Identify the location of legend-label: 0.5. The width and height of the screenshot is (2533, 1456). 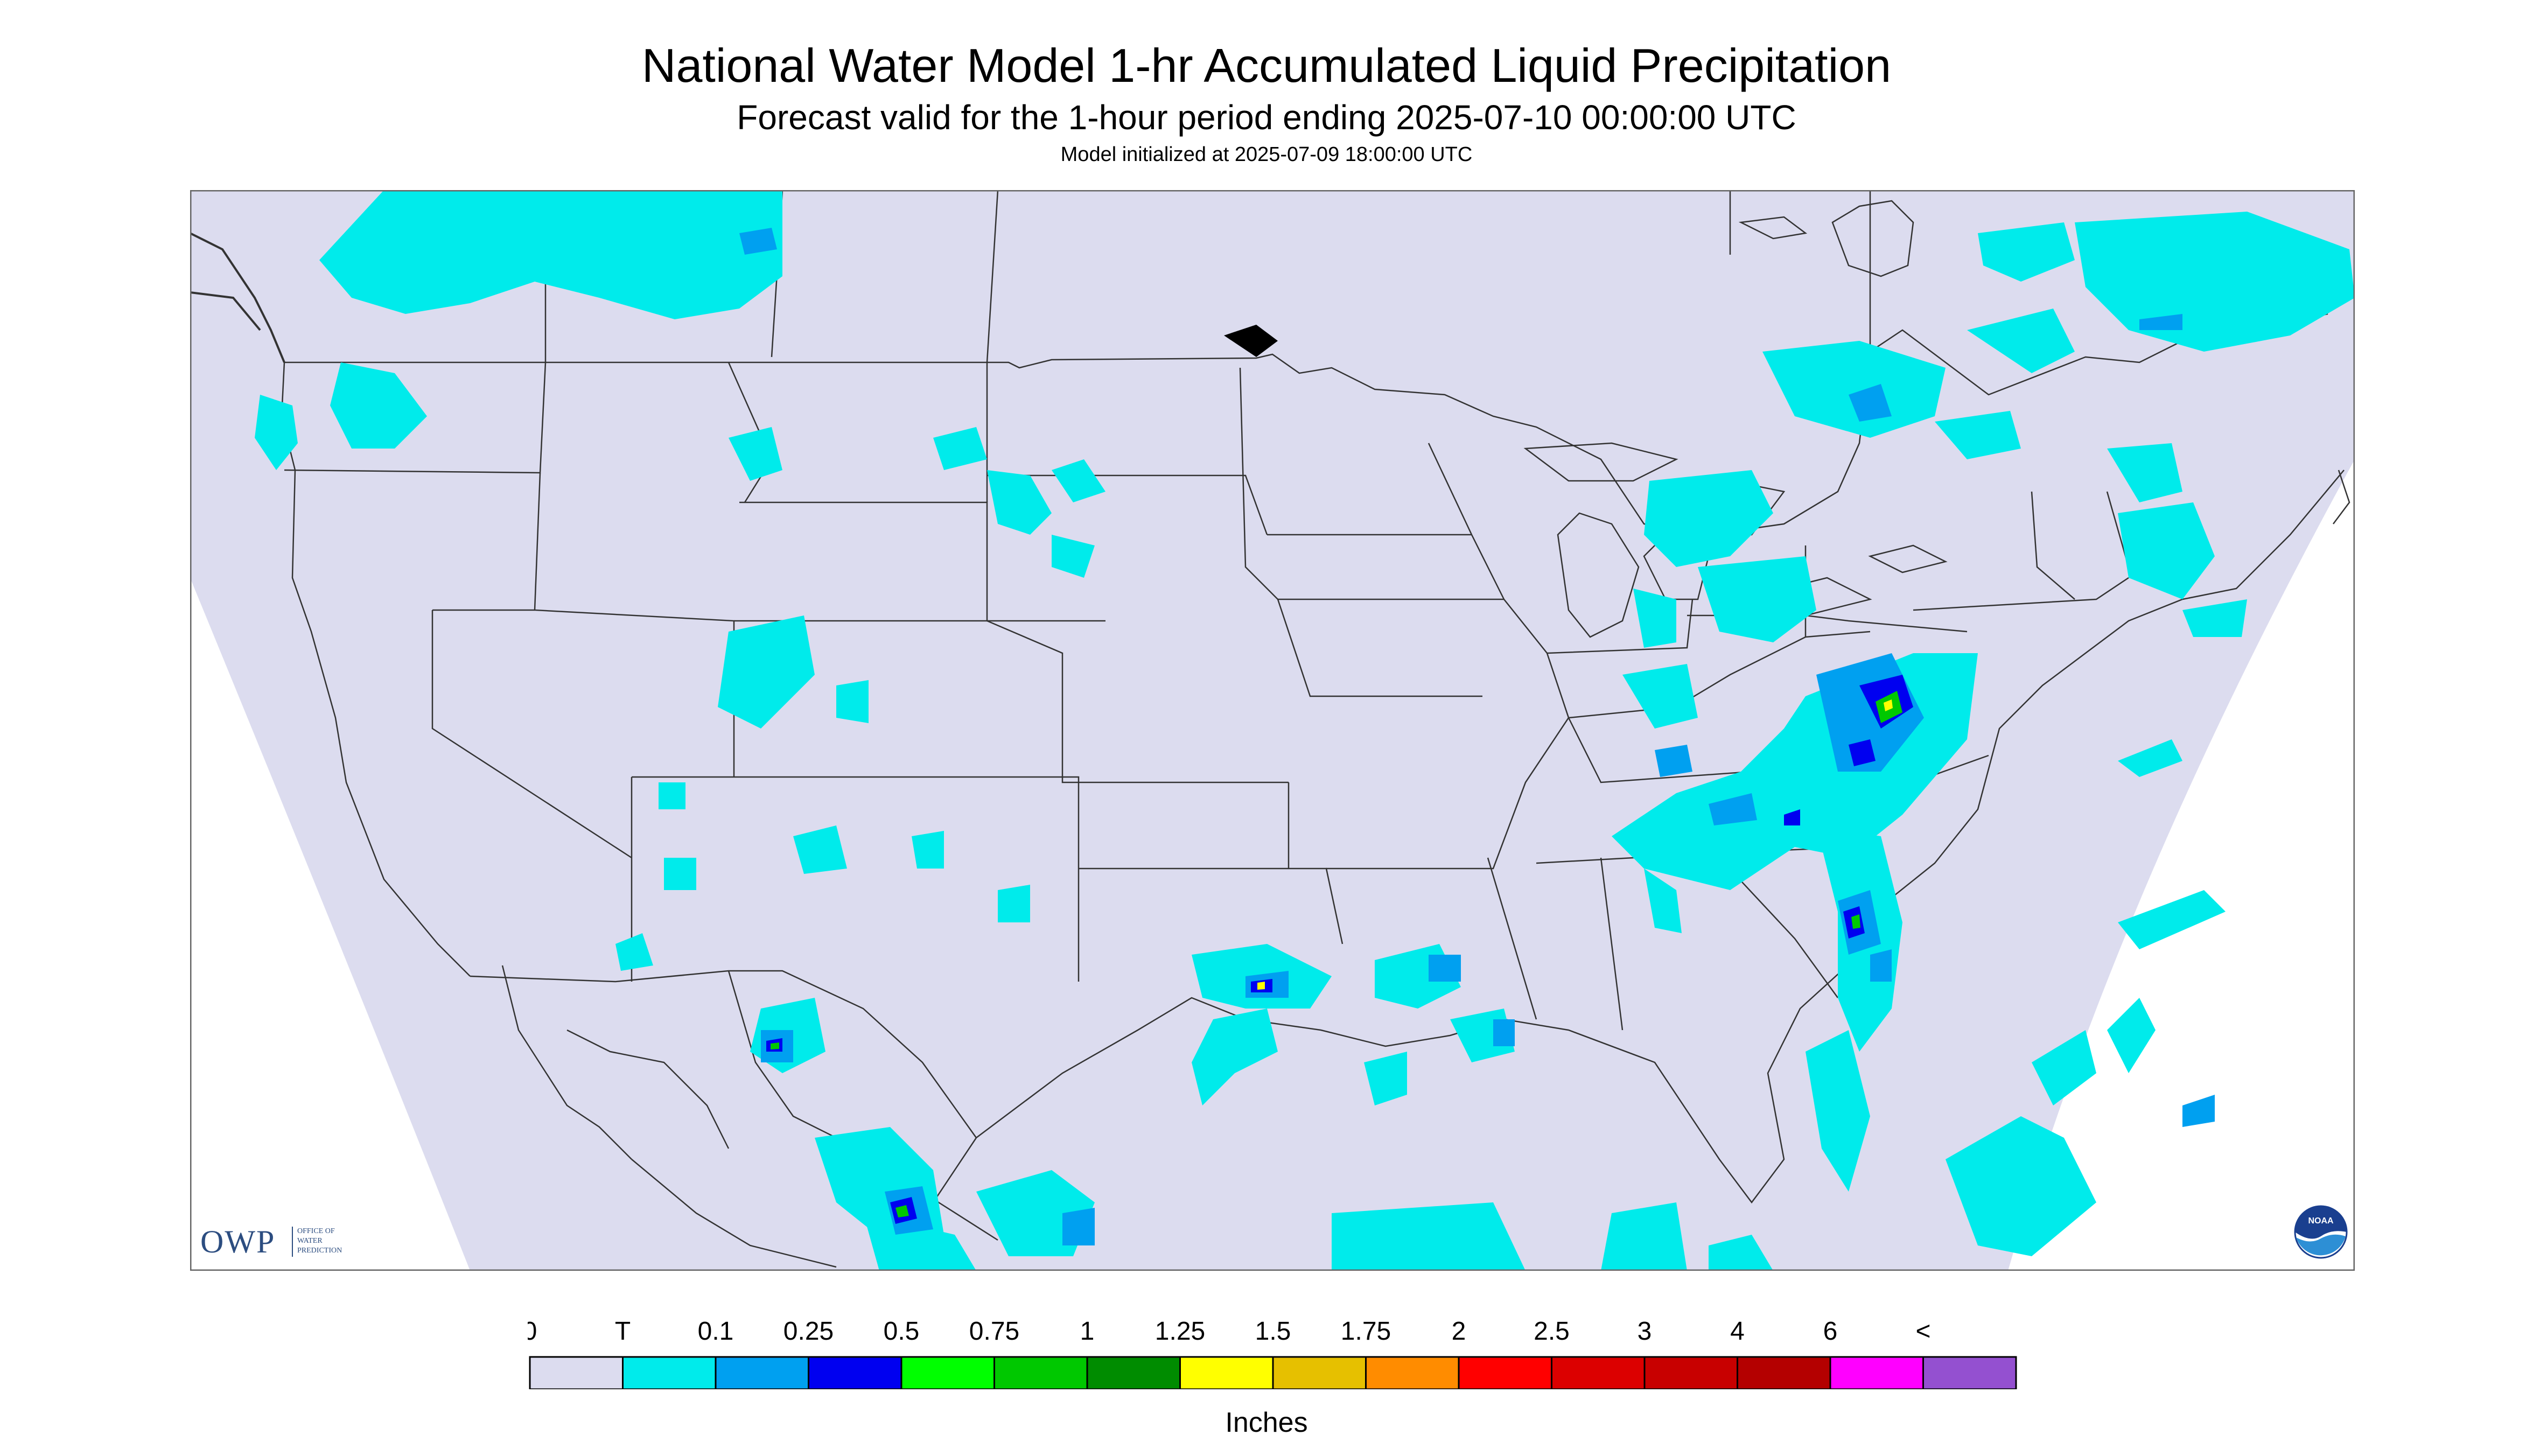
(902, 1331).